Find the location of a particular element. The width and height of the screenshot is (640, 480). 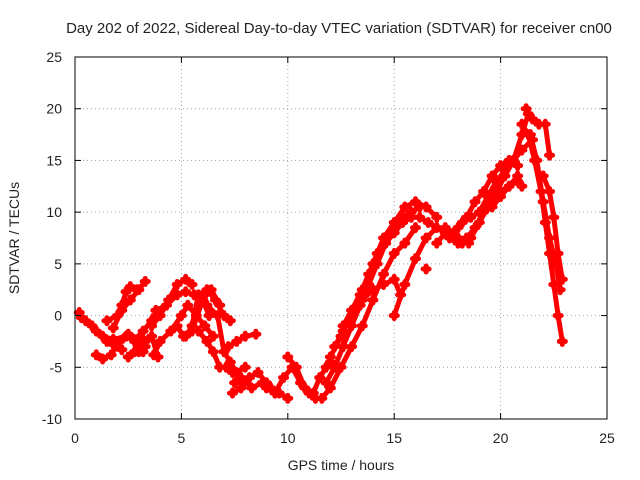

y-tick-label: 15 is located at coordinates (54, 160).